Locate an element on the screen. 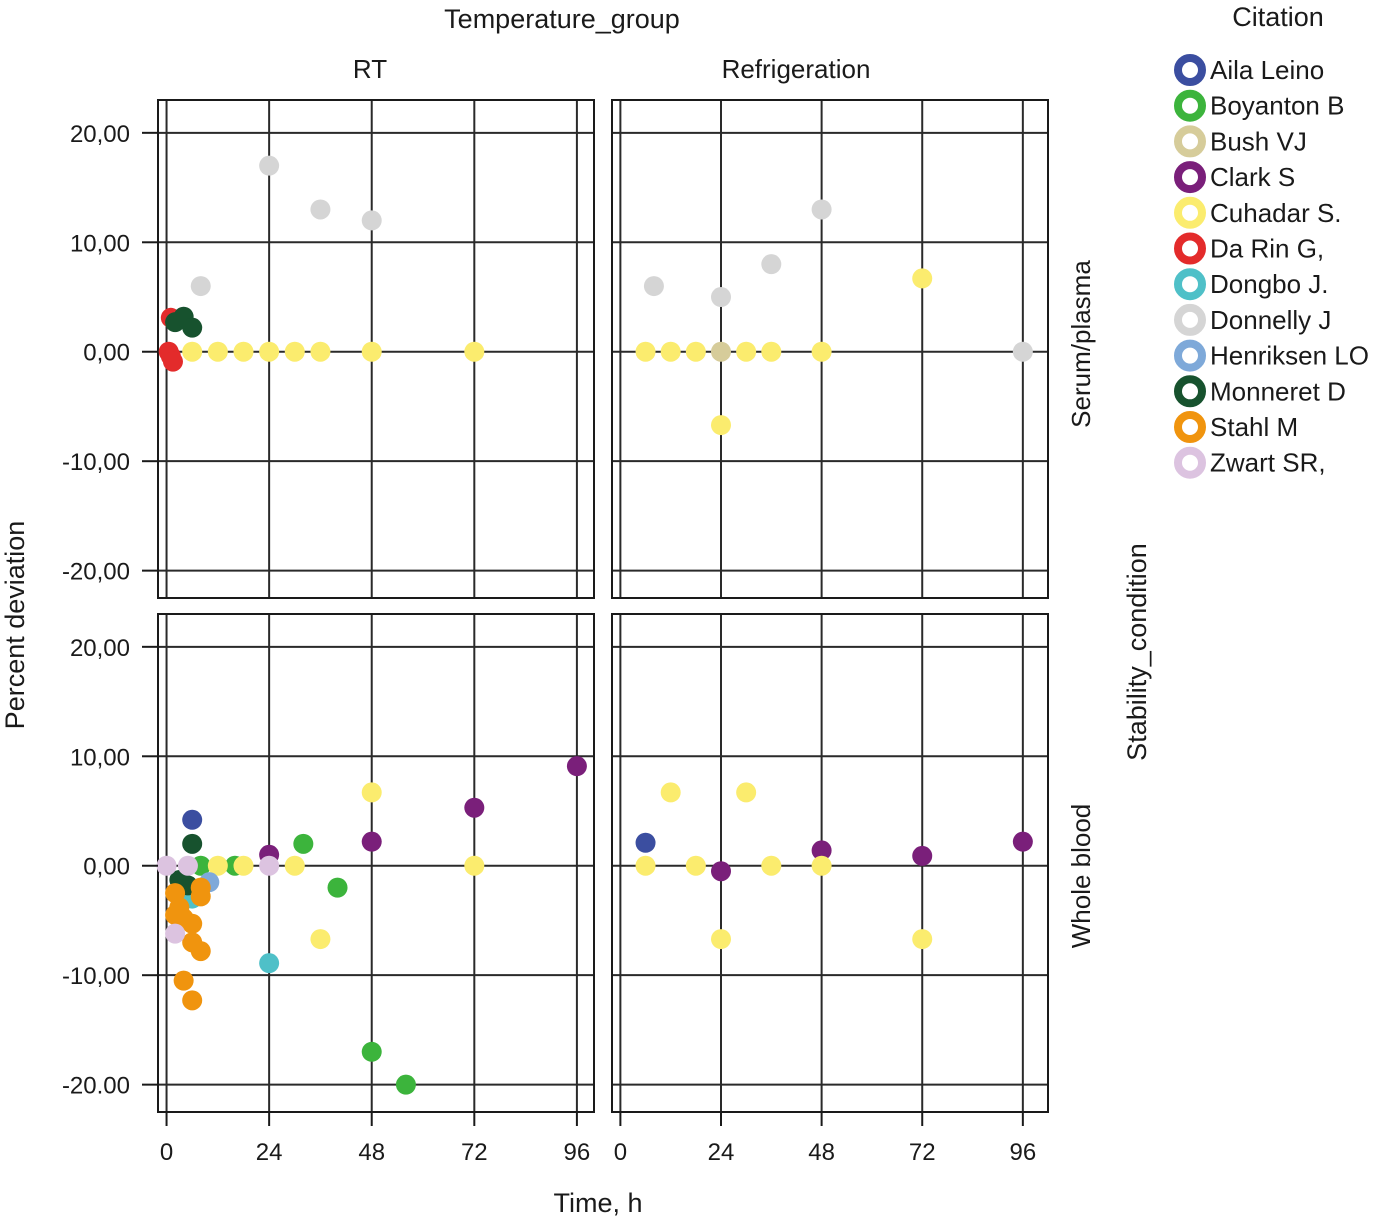  legend-key-clark-s is located at coordinates (1190, 177).